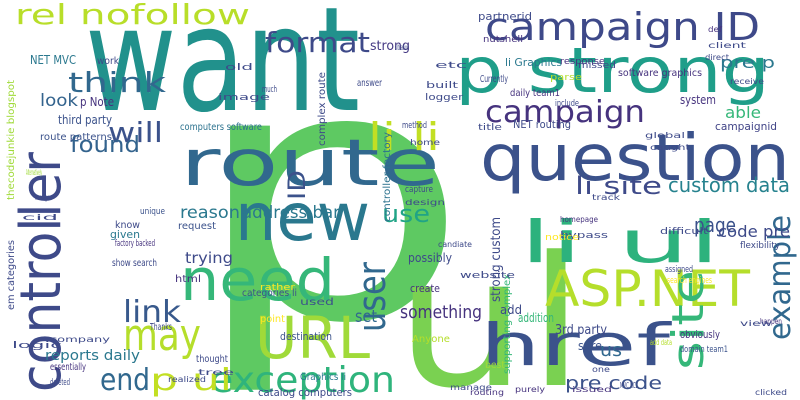  Describe the element at coordinates (317, 302) in the screenshot. I see `word: used` at that location.